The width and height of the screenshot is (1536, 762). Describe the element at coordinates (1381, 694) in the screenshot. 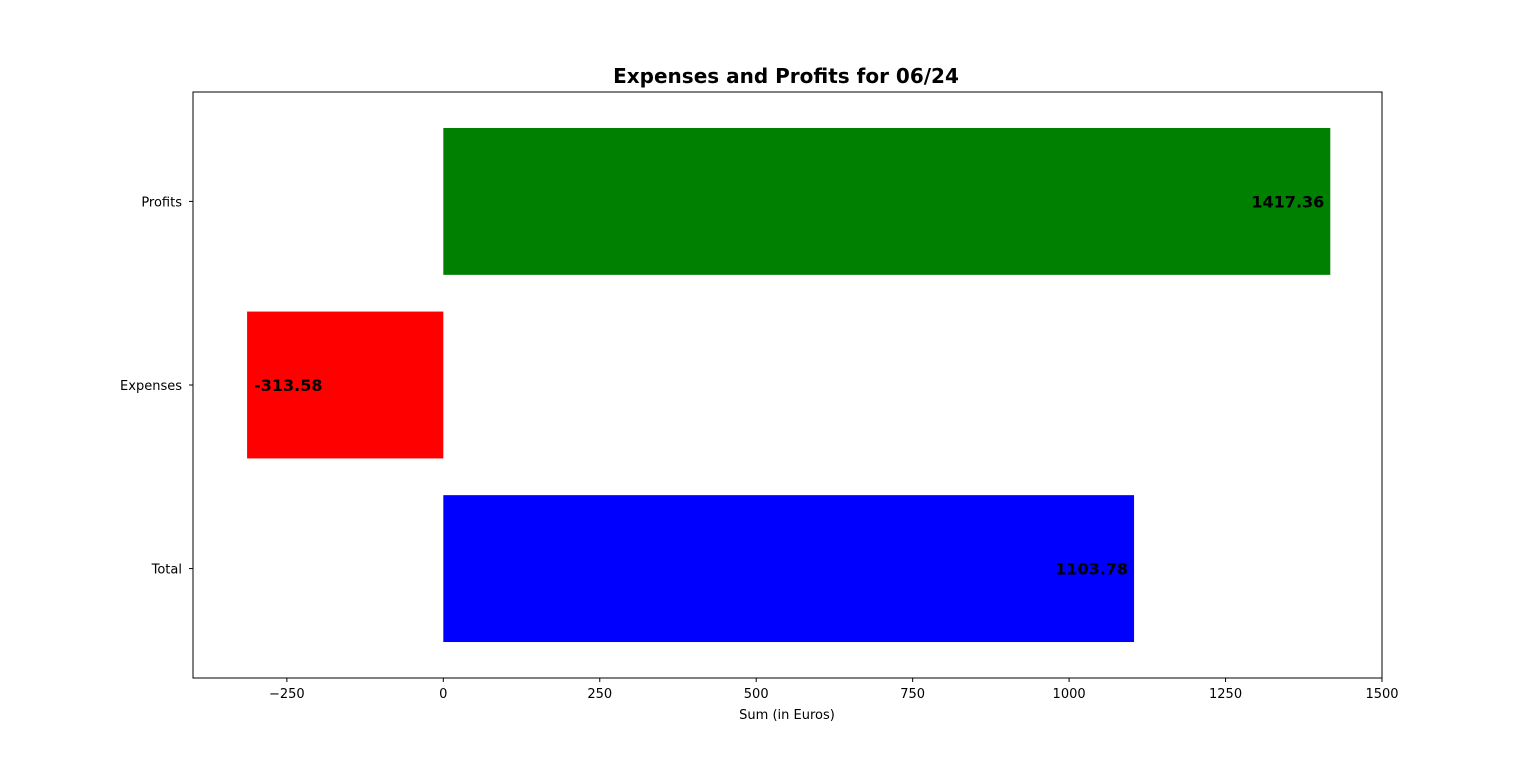

I see `x-tick-label: 1500` at that location.